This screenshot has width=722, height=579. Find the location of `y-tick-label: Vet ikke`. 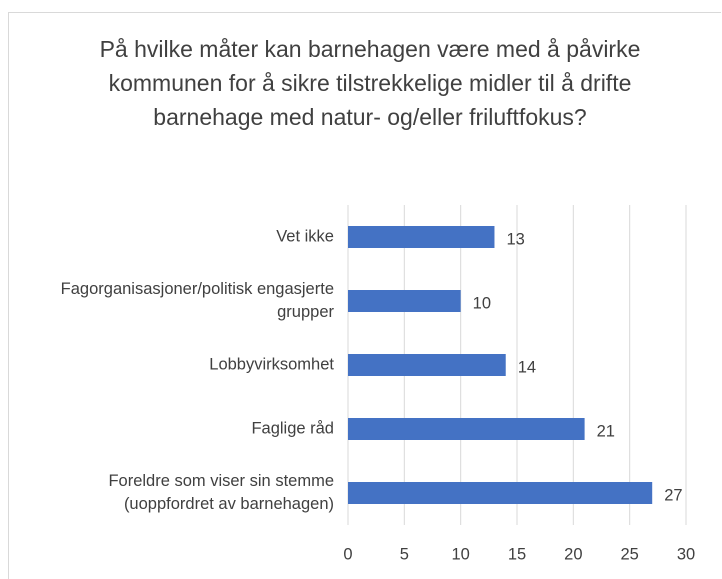

y-tick-label: Vet ikke is located at coordinates (305, 236).